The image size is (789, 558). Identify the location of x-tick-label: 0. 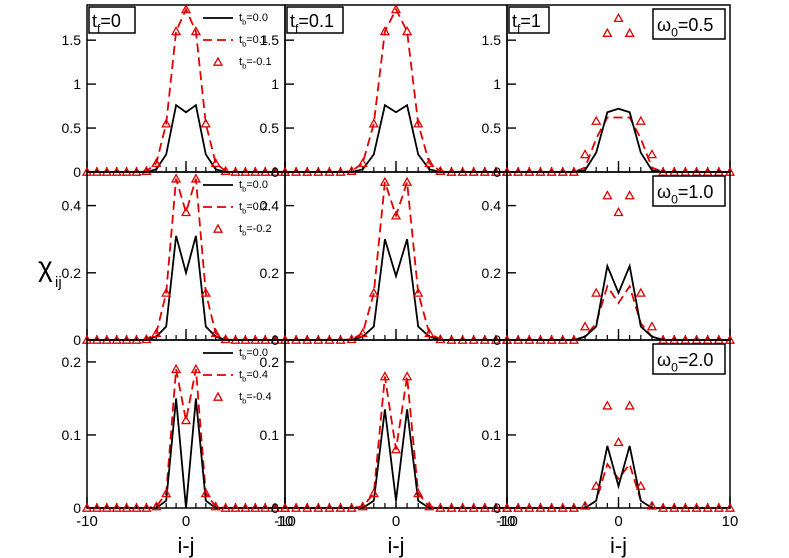
(396, 521).